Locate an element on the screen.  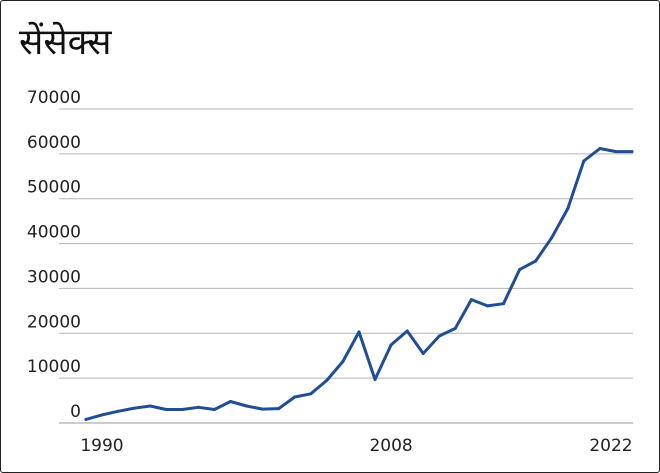
y-tick-label: 40000 is located at coordinates (54, 233).